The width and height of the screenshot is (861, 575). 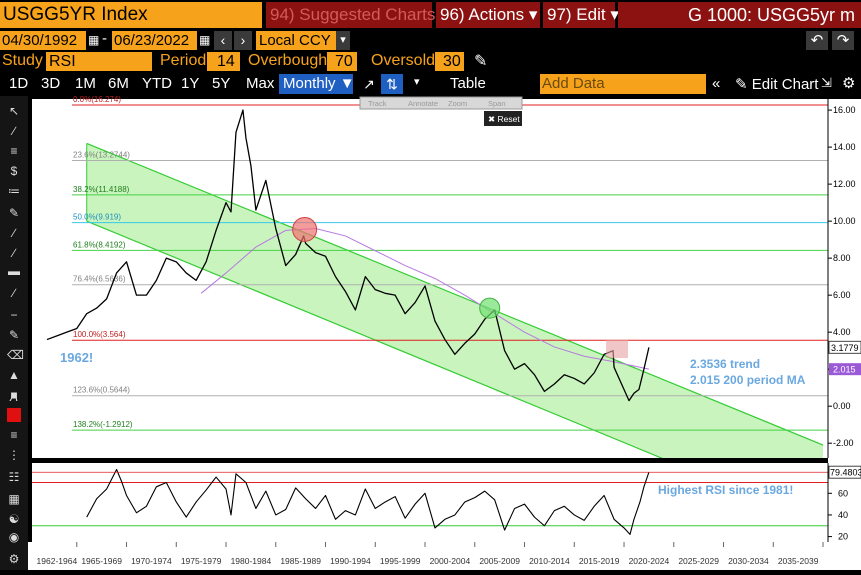 I want to click on oversold-field: 30, so click(x=449, y=61).